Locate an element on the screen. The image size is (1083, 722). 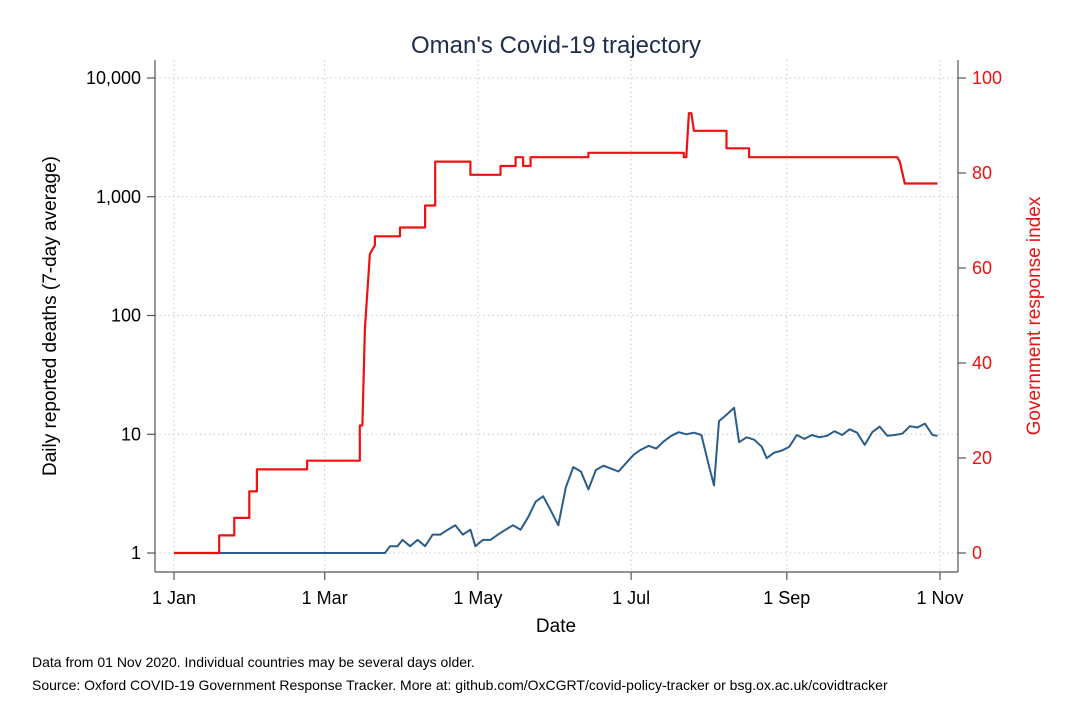
x-tick-label: 1 Mar is located at coordinates (325, 598).